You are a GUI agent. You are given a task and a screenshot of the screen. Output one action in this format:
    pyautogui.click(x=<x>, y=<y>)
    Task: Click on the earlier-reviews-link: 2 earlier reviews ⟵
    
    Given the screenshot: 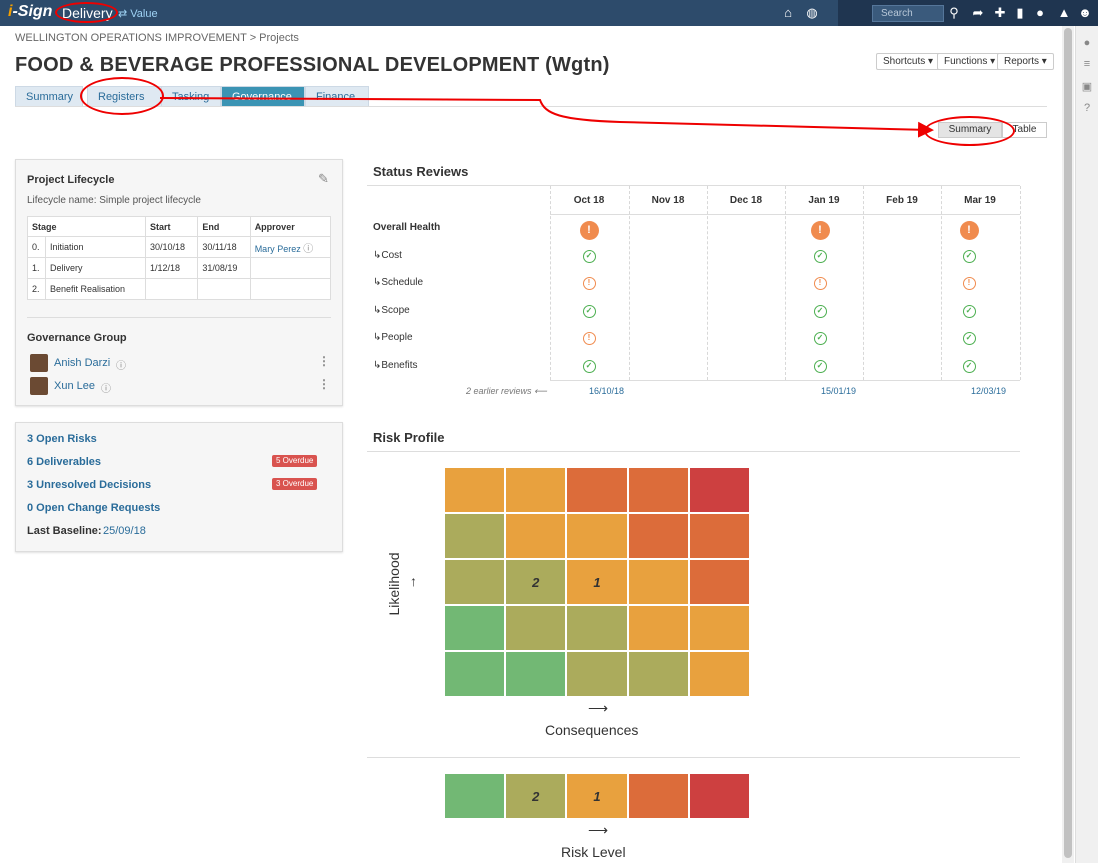 What is the action you would take?
    pyautogui.click(x=506, y=391)
    